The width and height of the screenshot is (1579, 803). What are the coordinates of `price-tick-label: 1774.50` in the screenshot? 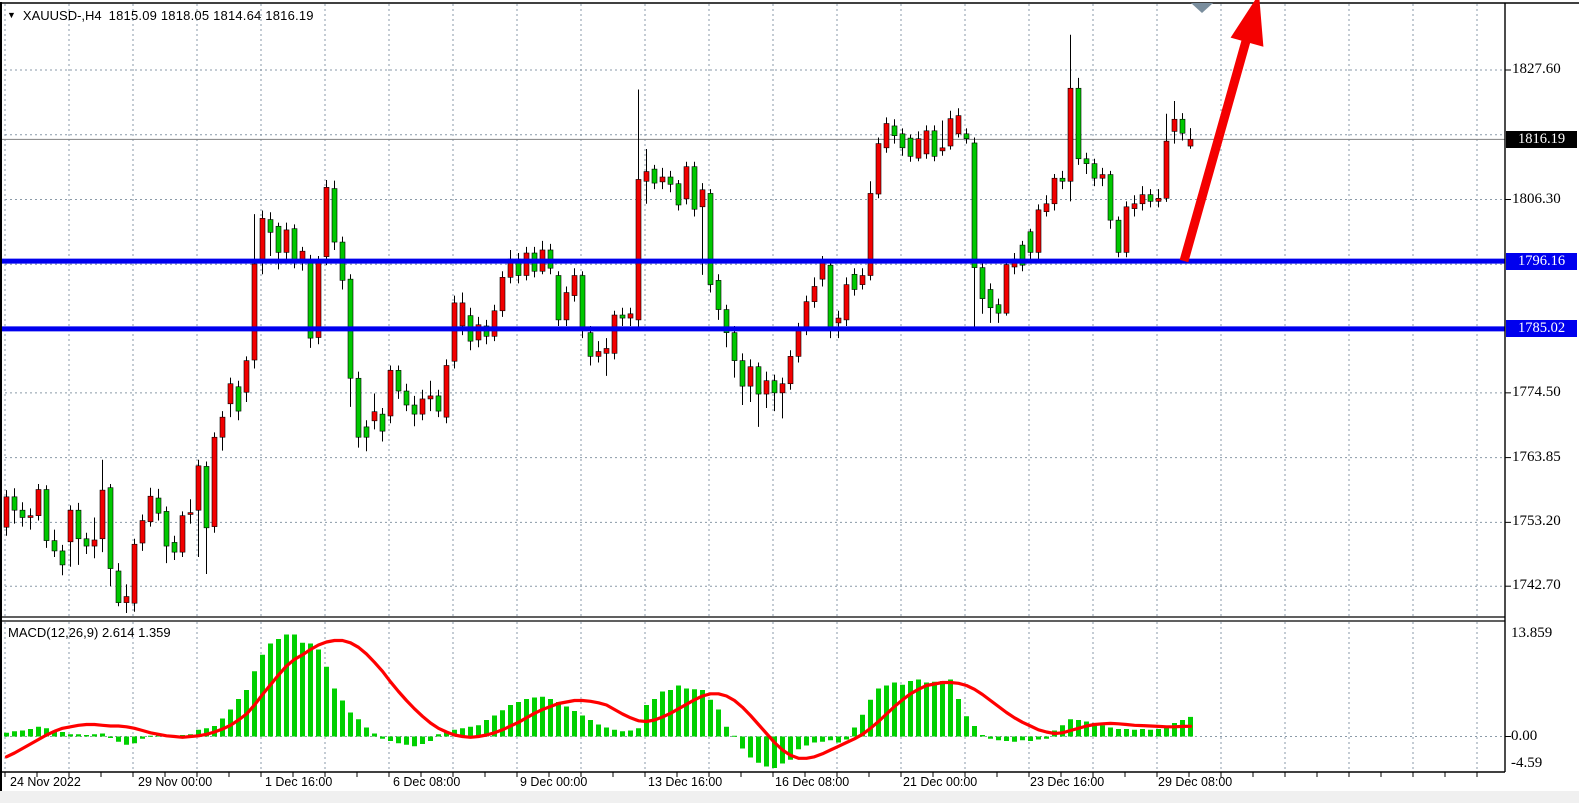 It's located at (1536, 391).